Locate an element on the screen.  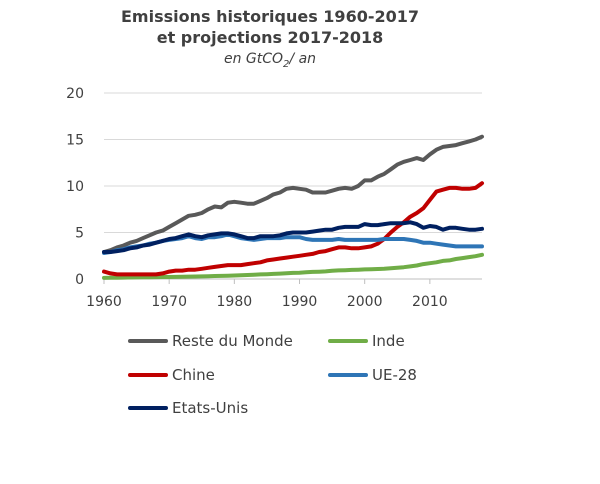
legend: Reste du Monde Inde Chine UE-28 Etats-Unis is located at coordinates (272, 374).